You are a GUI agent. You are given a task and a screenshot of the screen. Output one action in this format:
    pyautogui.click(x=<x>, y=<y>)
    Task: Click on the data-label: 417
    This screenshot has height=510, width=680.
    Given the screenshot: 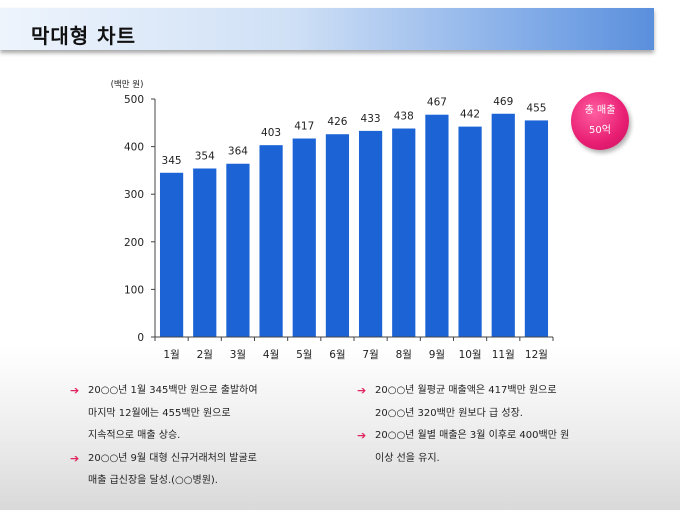 What is the action you would take?
    pyautogui.click(x=304, y=127)
    